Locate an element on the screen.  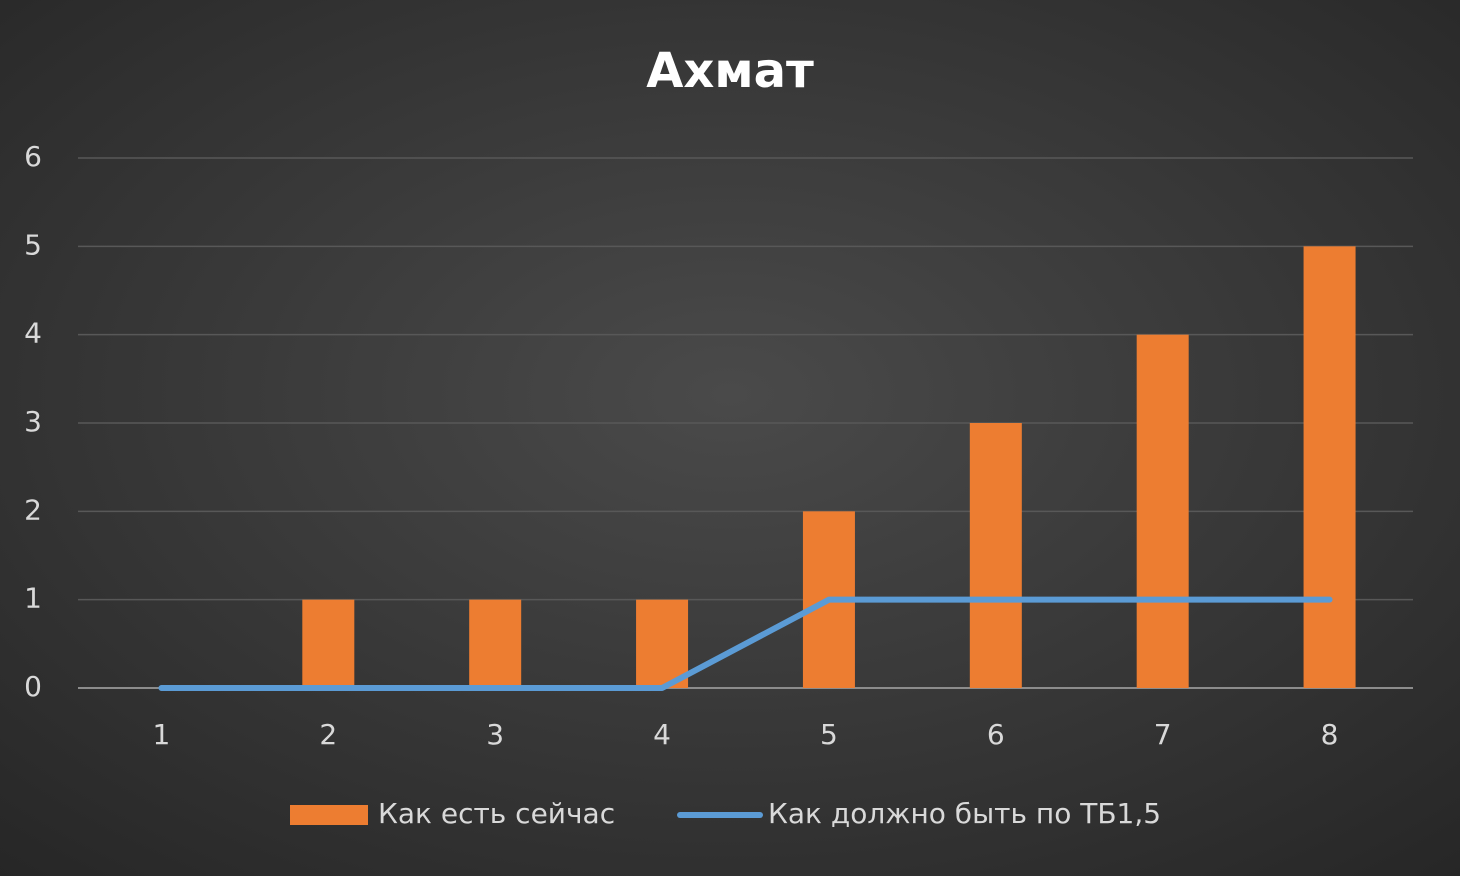
x-tick-label: 2 is located at coordinates (328, 734).